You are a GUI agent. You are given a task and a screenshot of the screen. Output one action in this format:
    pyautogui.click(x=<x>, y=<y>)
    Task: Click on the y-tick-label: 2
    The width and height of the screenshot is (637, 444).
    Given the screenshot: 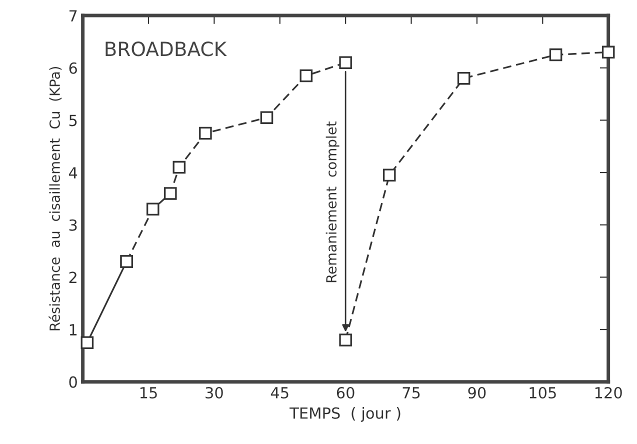 What is the action you would take?
    pyautogui.click(x=72, y=277)
    